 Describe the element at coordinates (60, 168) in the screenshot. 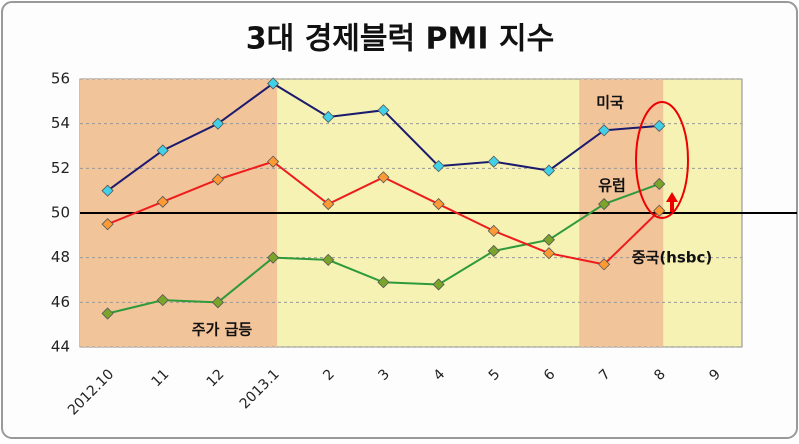

I see `y-tick-label: 52` at that location.